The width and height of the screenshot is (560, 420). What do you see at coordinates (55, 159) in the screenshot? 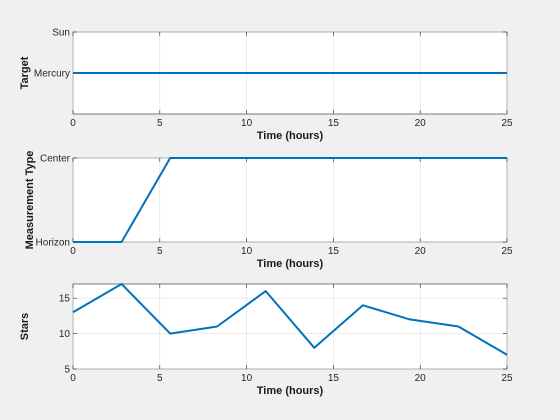
I see `y-tick-label: Center` at bounding box center [55, 159].